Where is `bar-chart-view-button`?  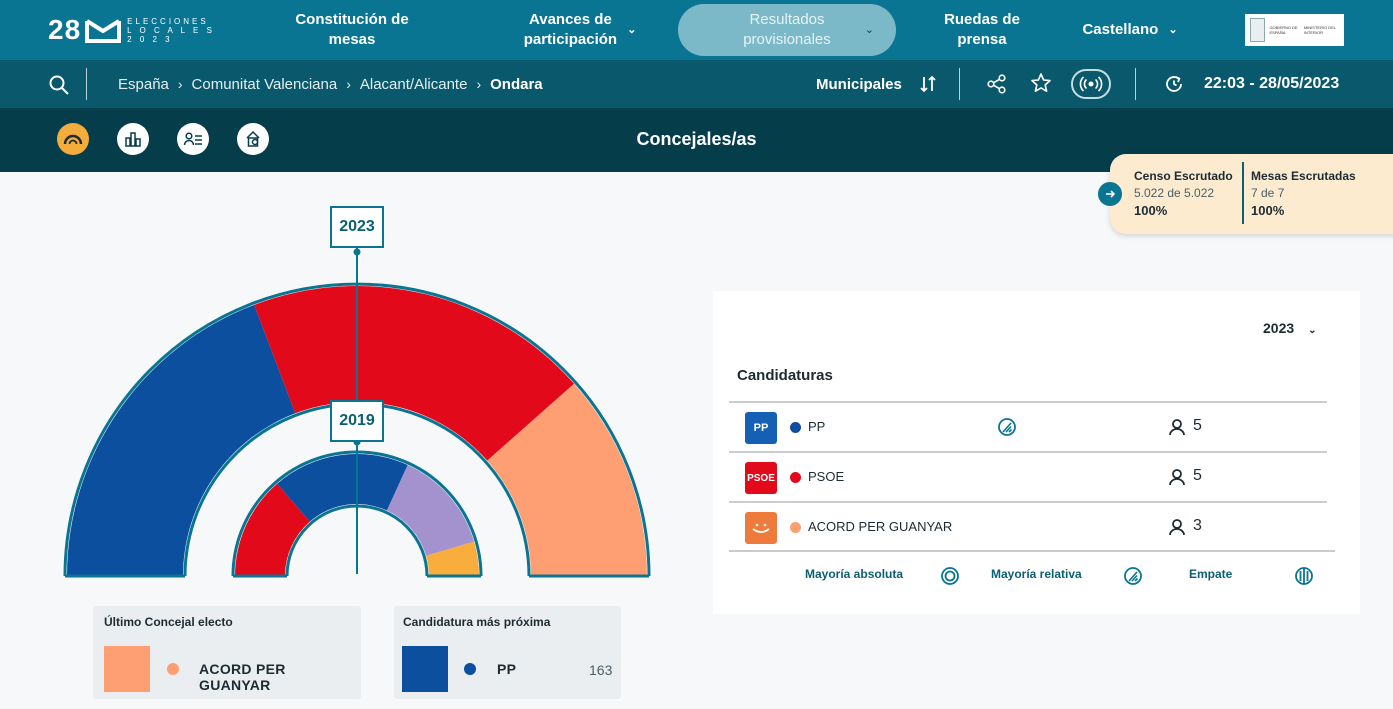
bar-chart-view-button is located at coordinates (133, 139).